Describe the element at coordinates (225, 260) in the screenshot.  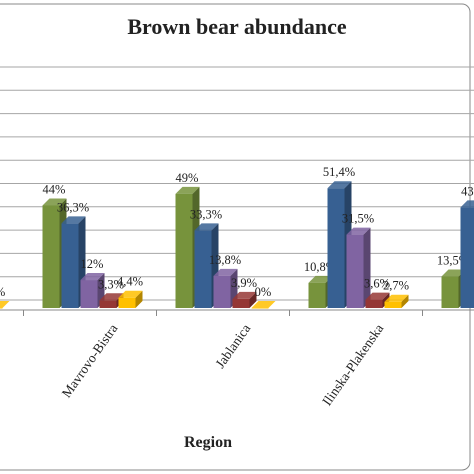
I see `data-label: 13,8%` at that location.